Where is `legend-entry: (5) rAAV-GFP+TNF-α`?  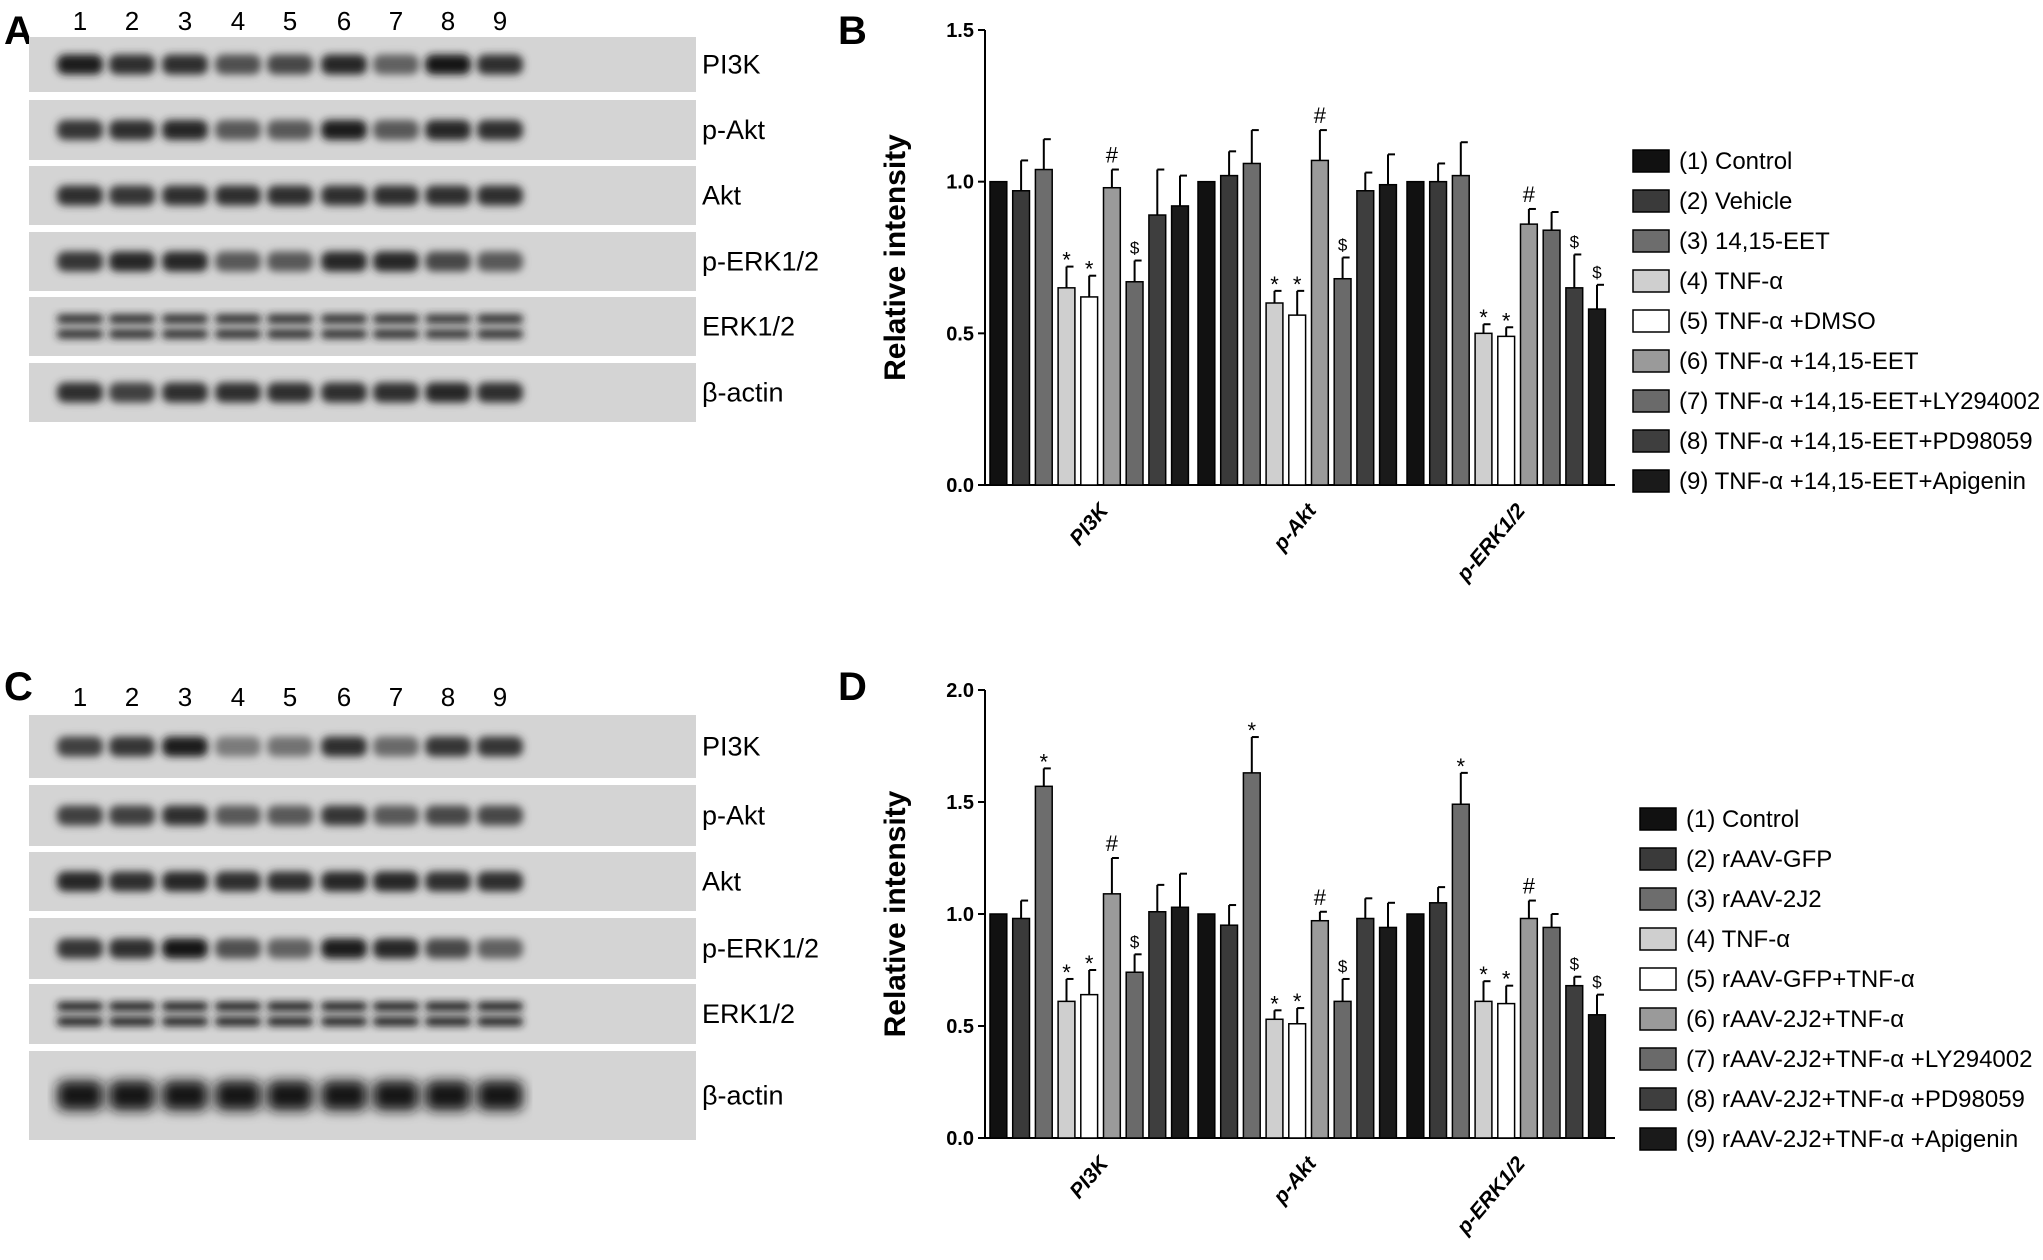 legend-entry: (5) rAAV-GFP+TNF-α is located at coordinates (1800, 979).